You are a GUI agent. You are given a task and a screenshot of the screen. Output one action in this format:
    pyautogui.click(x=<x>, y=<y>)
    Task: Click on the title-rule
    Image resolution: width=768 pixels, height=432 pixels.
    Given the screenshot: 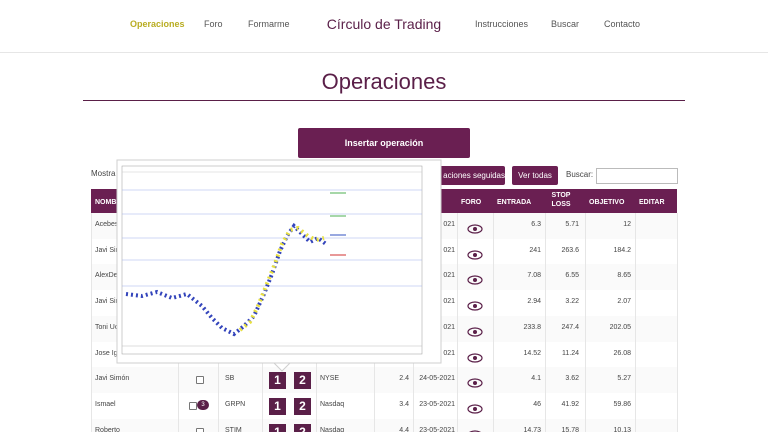 What is the action you would take?
    pyautogui.click(x=384, y=100)
    